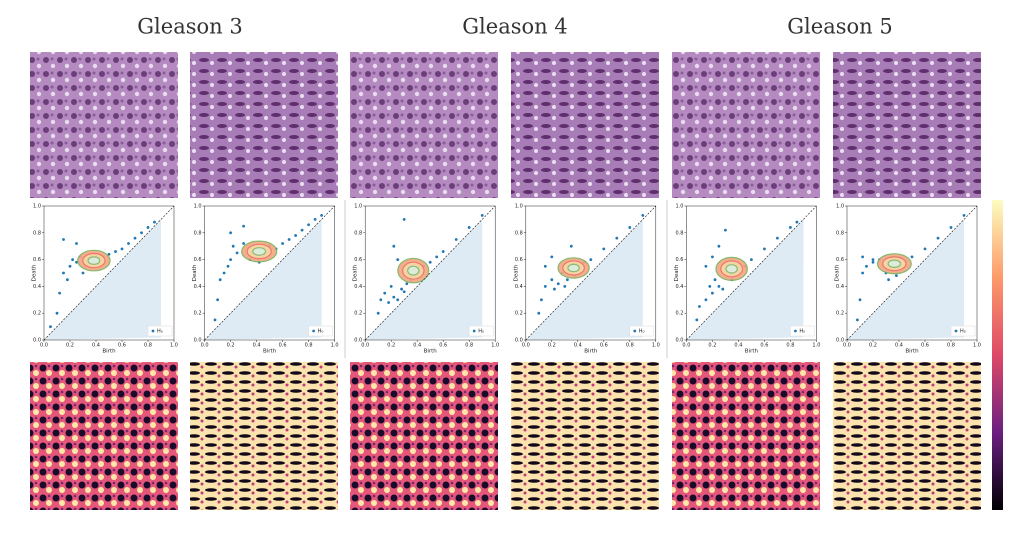  Describe the element at coordinates (840, 233) in the screenshot. I see `y-tick-label: 0.8` at that location.